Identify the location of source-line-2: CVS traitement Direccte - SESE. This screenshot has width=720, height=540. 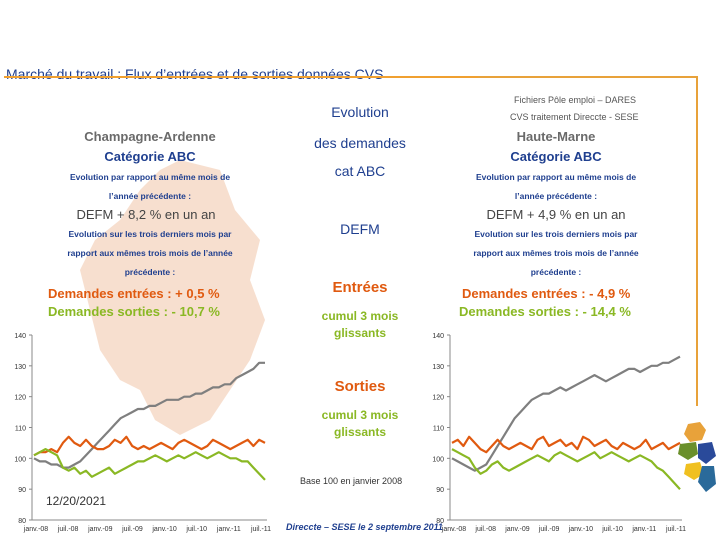
(574, 117).